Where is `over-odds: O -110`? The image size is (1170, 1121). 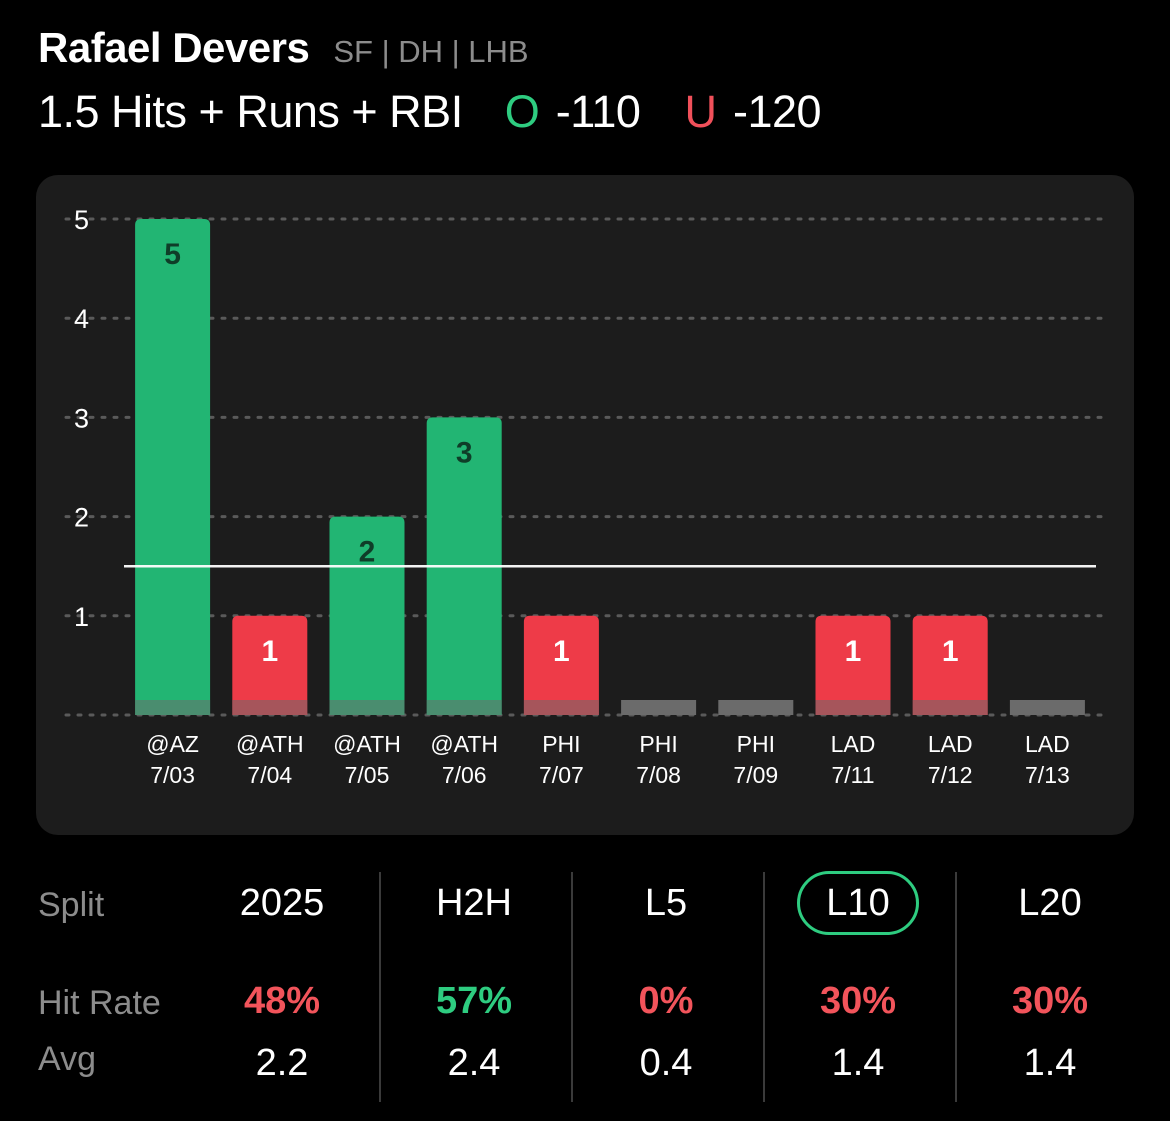
over-odds: O -110 is located at coordinates (573, 112).